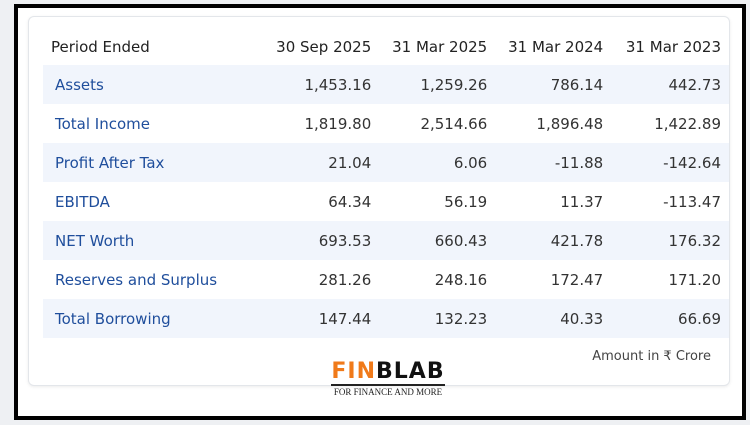 This screenshot has height=425, width=750. Describe the element at coordinates (354, 371) in the screenshot. I see `logo-accent: FIN` at that location.